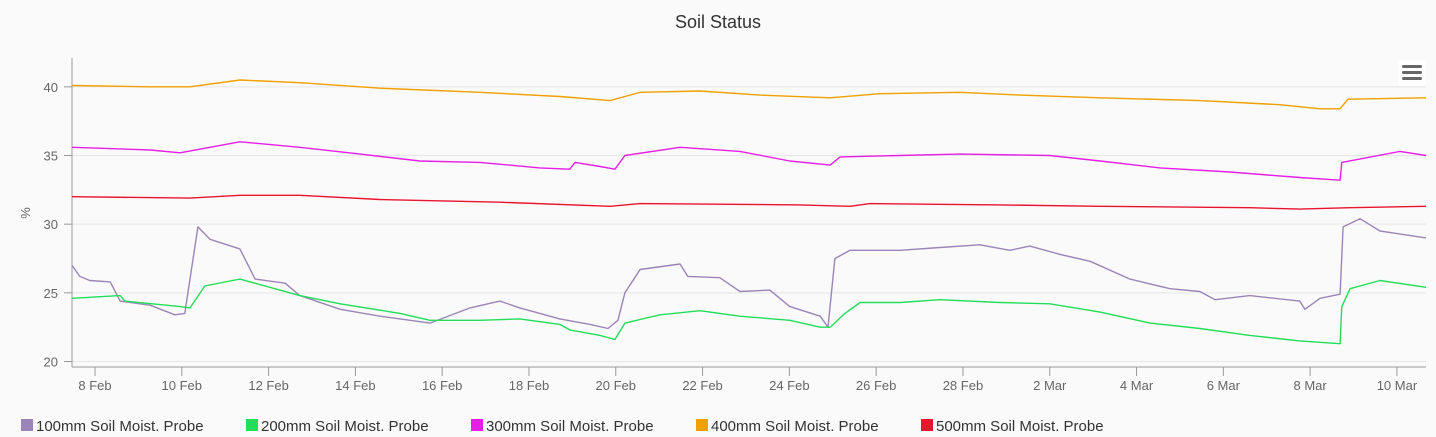 The image size is (1436, 437). I want to click on x-tick-label: 8 Mar, so click(1311, 385).